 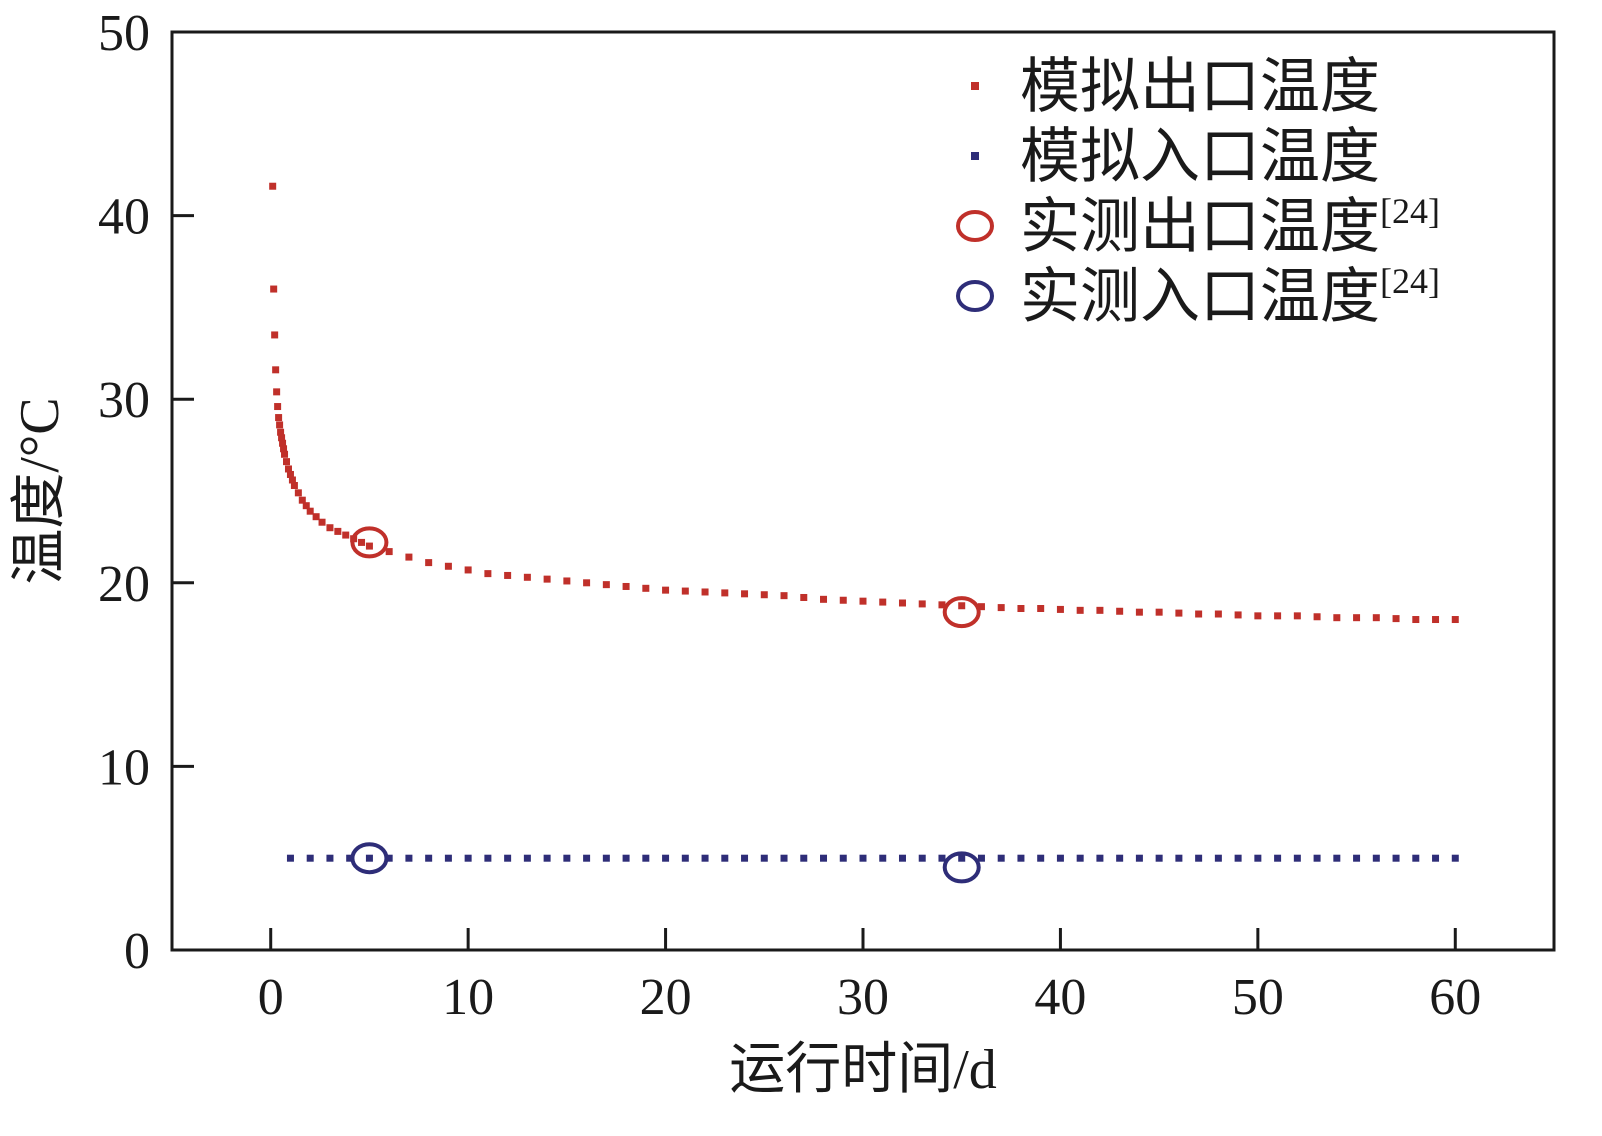 I want to click on legend-item: 模拟入口温度, so click(x=1175, y=157).